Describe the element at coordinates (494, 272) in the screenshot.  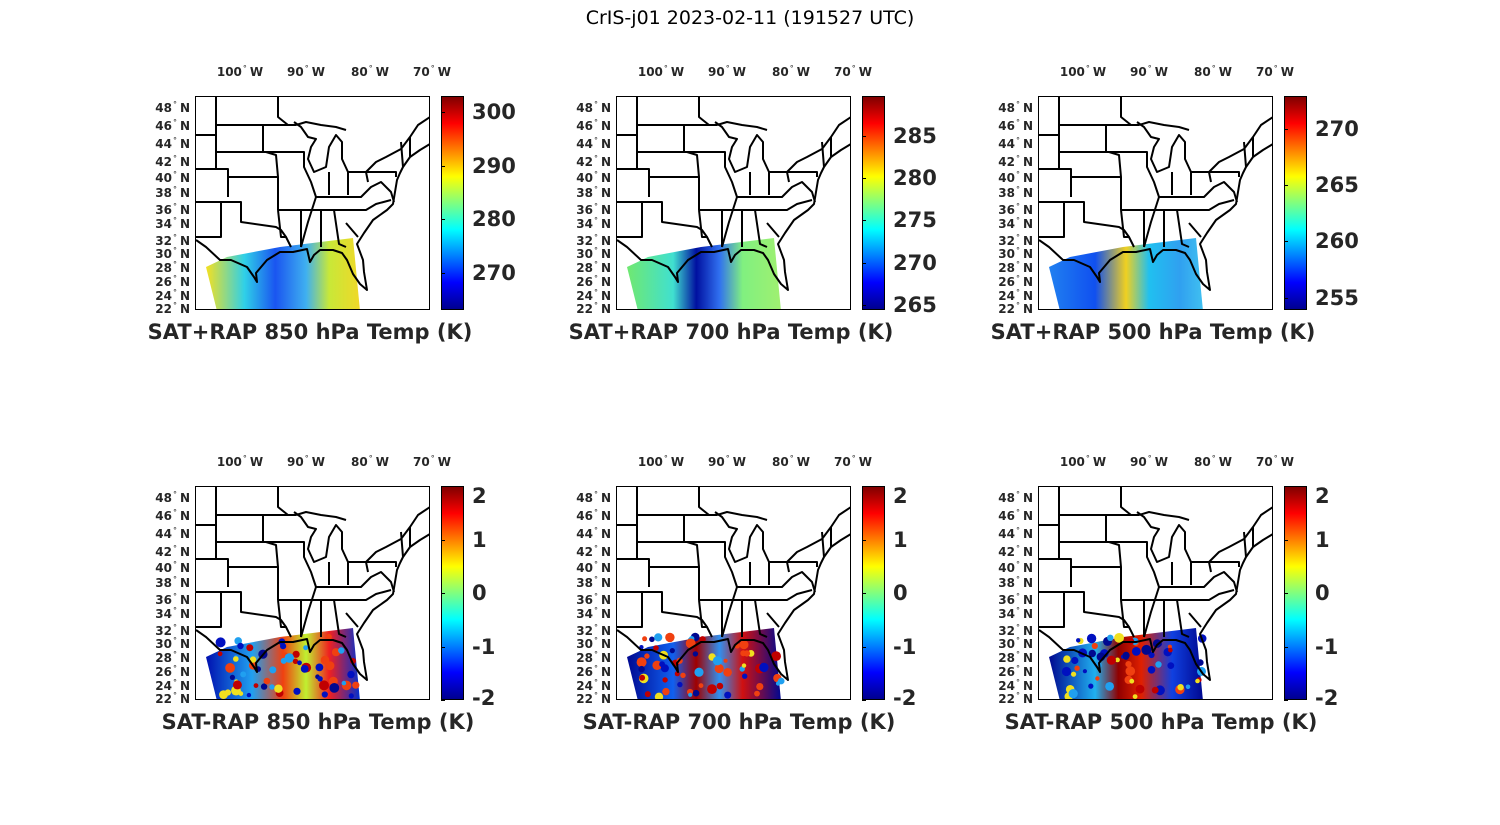
I see `colorbar-tick-label: 270` at that location.